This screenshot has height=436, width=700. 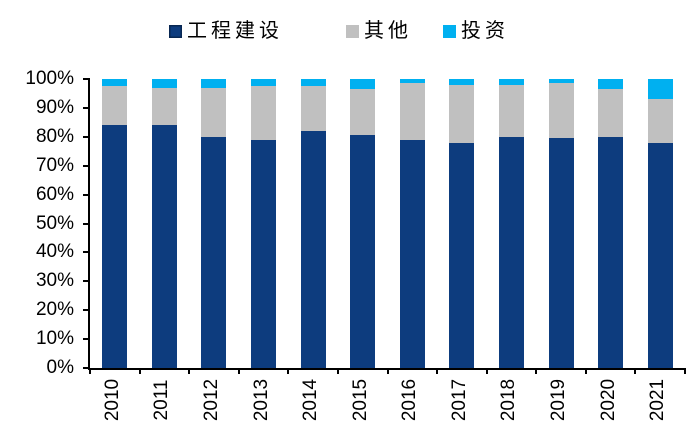 I want to click on legend-marker-other, so click(x=352, y=31).